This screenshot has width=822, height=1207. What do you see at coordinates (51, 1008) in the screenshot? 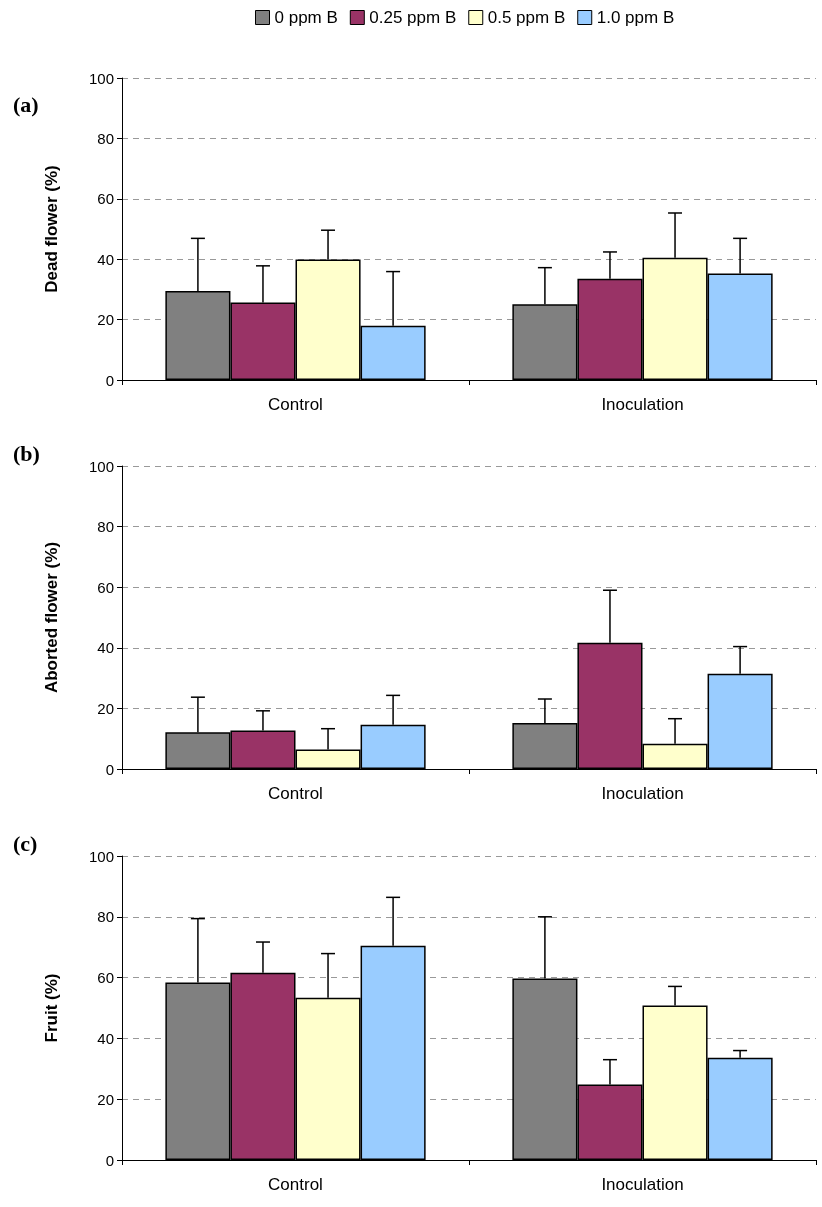
I see `y-axis-title: Fruit (%)` at bounding box center [51, 1008].